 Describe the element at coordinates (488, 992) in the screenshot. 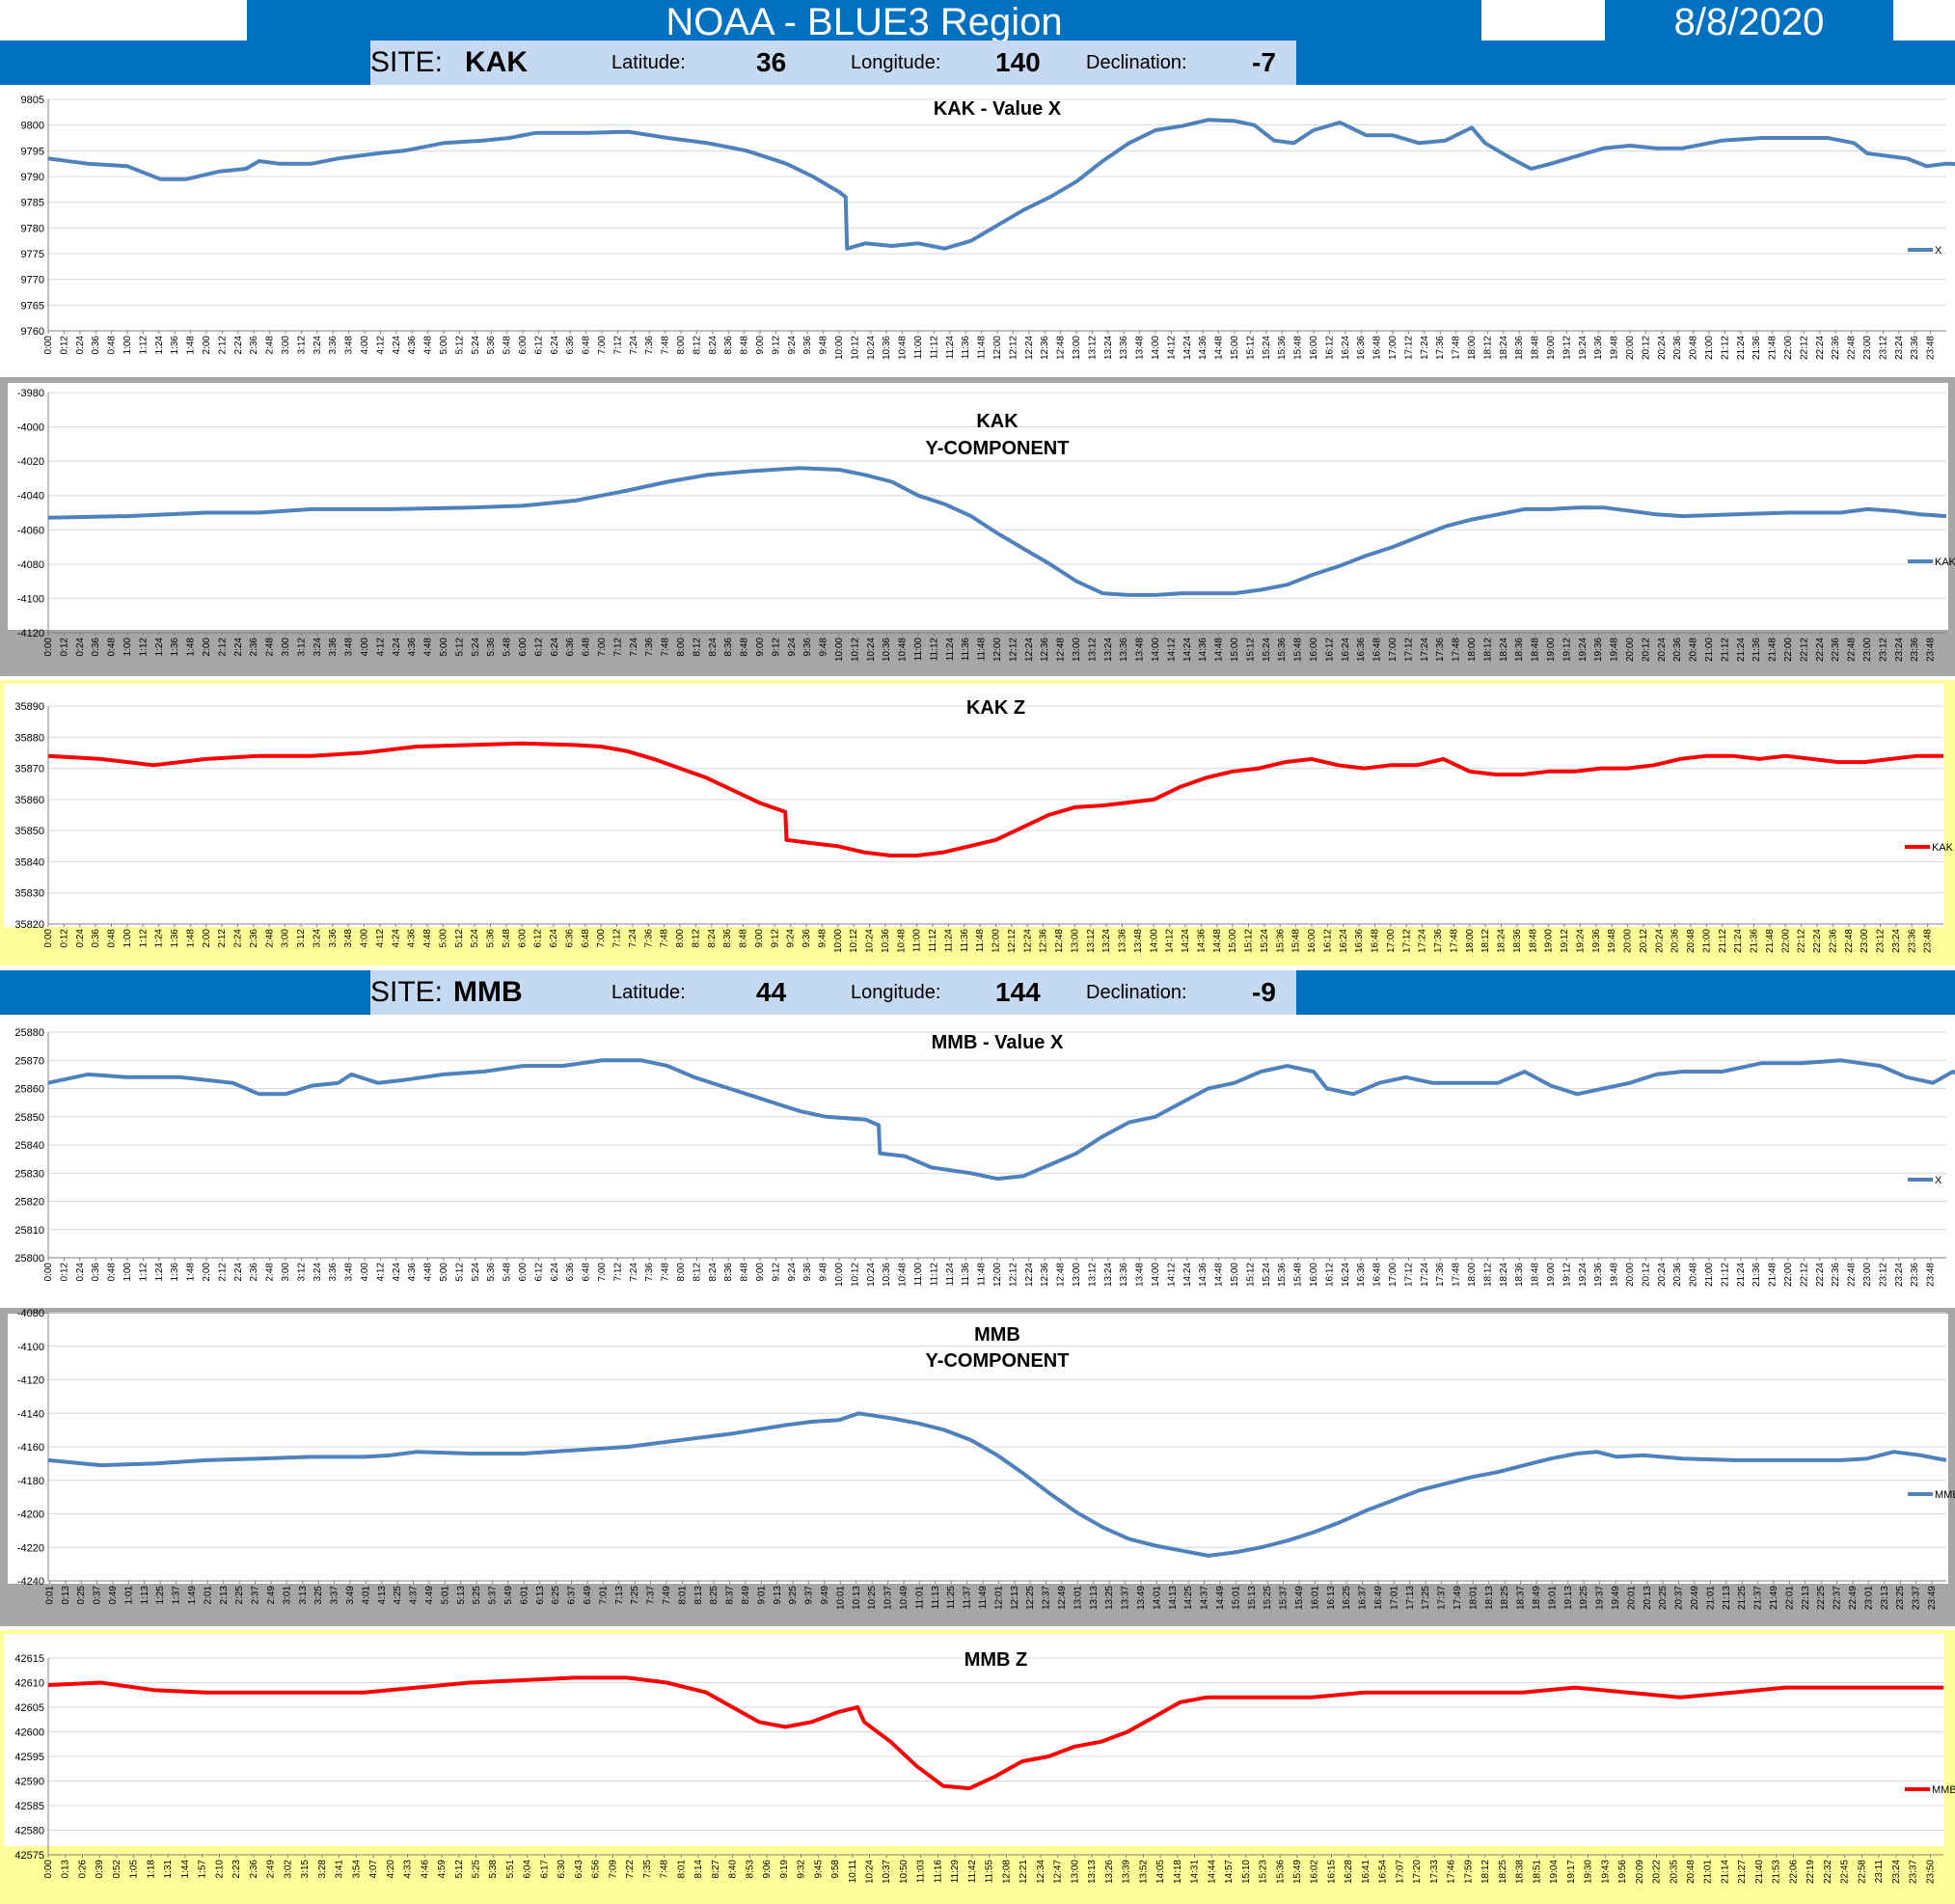

I see `site-code: MMB` at that location.